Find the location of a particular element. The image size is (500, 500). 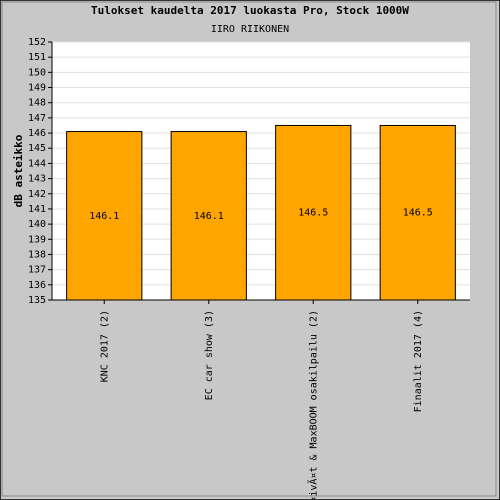

y-tick-label: 141 is located at coordinates (37, 209).